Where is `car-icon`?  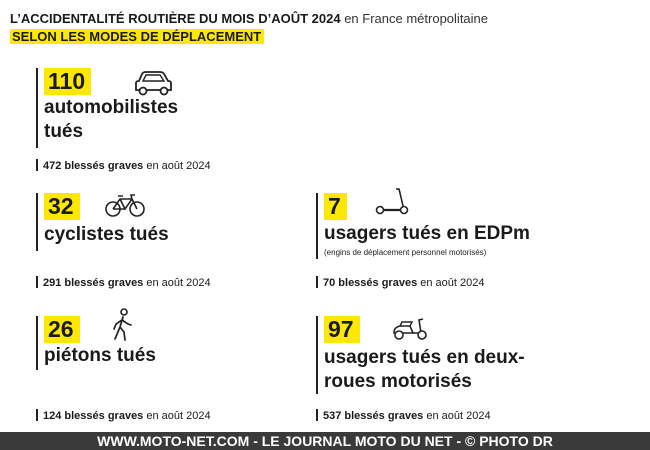 car-icon is located at coordinates (153, 84).